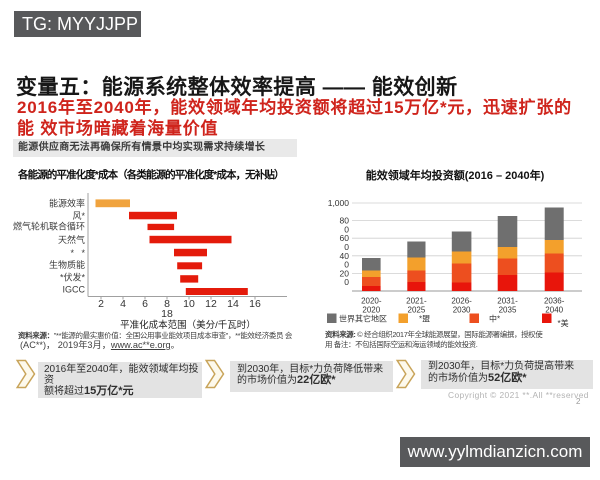  What do you see at coordinates (508, 310) in the screenshot?
I see `svg-text: 2035` at bounding box center [508, 310].